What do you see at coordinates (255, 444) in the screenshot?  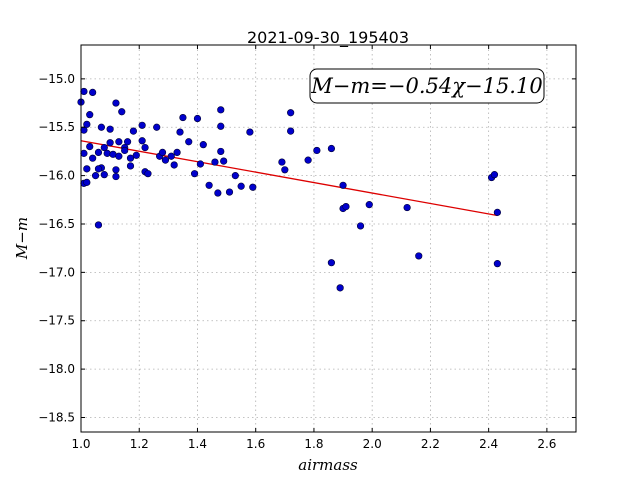 I see `x-tick-label: 1.6` at bounding box center [255, 444].